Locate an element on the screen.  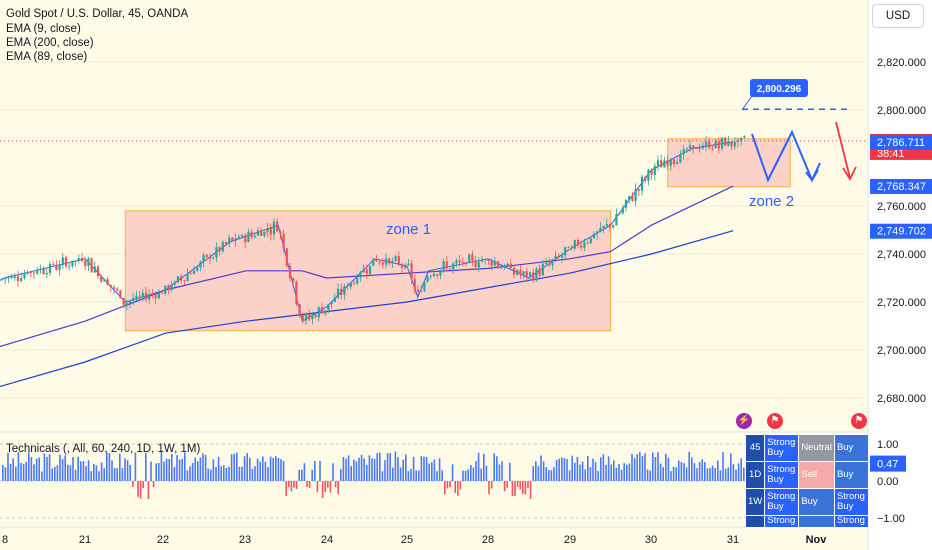
ema-89-legend: EMA (89, close) is located at coordinates (47, 57).